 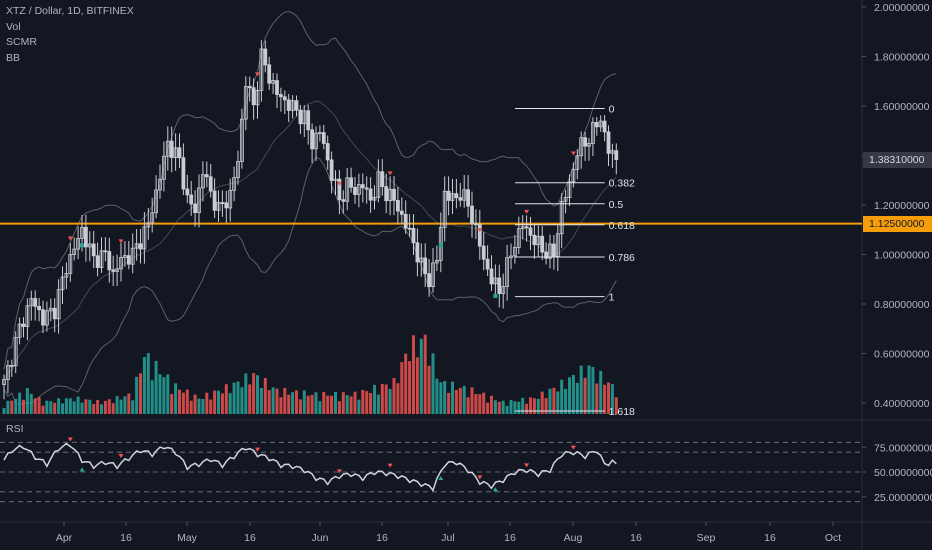 What do you see at coordinates (70, 35) in the screenshot?
I see `chart-legend: XTZ / Dollar, 1D, BITFINEX Vol SCMR BB` at bounding box center [70, 35].